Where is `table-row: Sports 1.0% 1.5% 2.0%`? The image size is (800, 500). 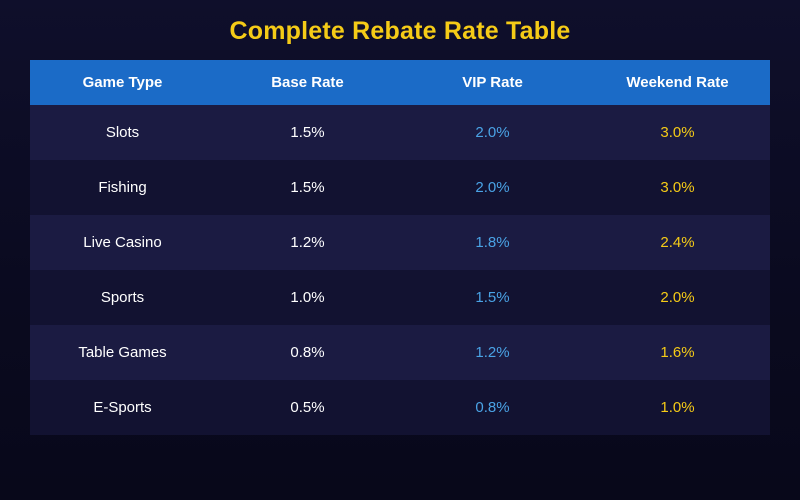
table-row: Sports 1.0% 1.5% 2.0% is located at coordinates (400, 297).